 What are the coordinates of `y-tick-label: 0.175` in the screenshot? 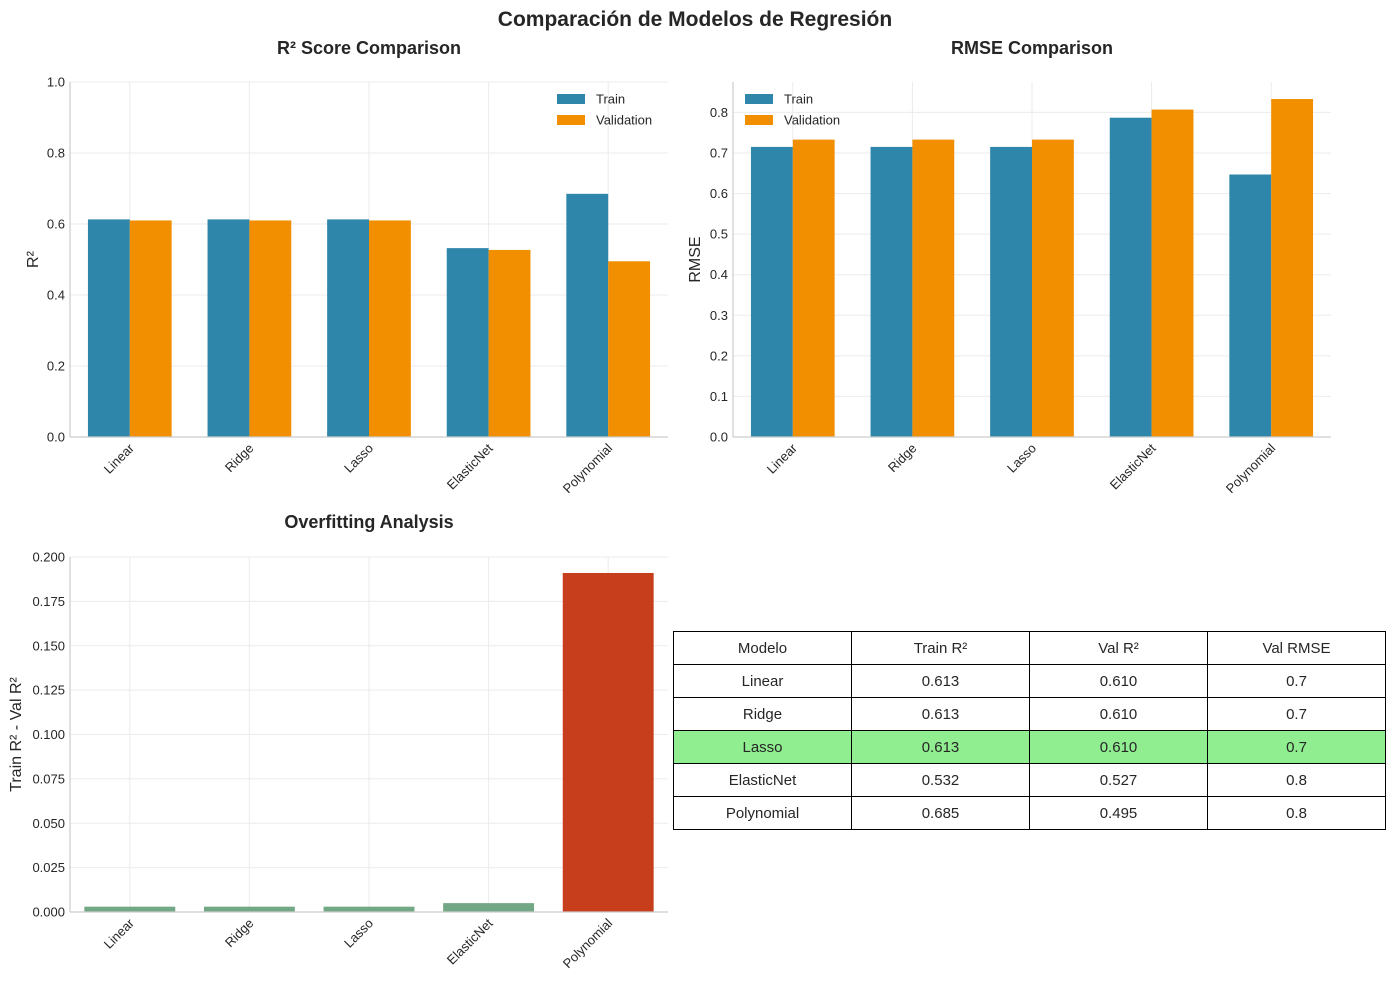 It's located at (48, 601).